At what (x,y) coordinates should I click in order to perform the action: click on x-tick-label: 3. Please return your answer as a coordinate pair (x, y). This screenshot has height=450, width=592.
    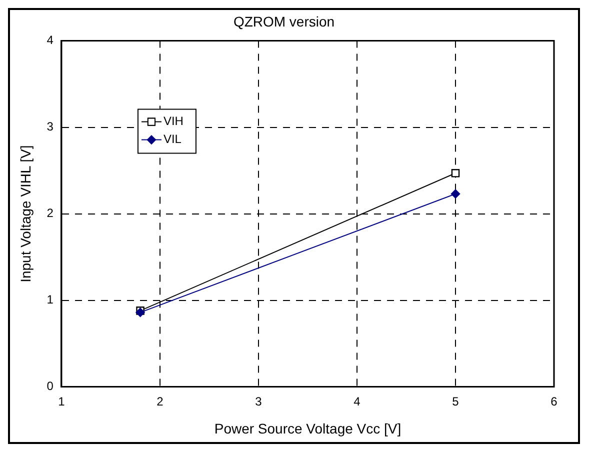
    Looking at the image, I should click on (258, 401).